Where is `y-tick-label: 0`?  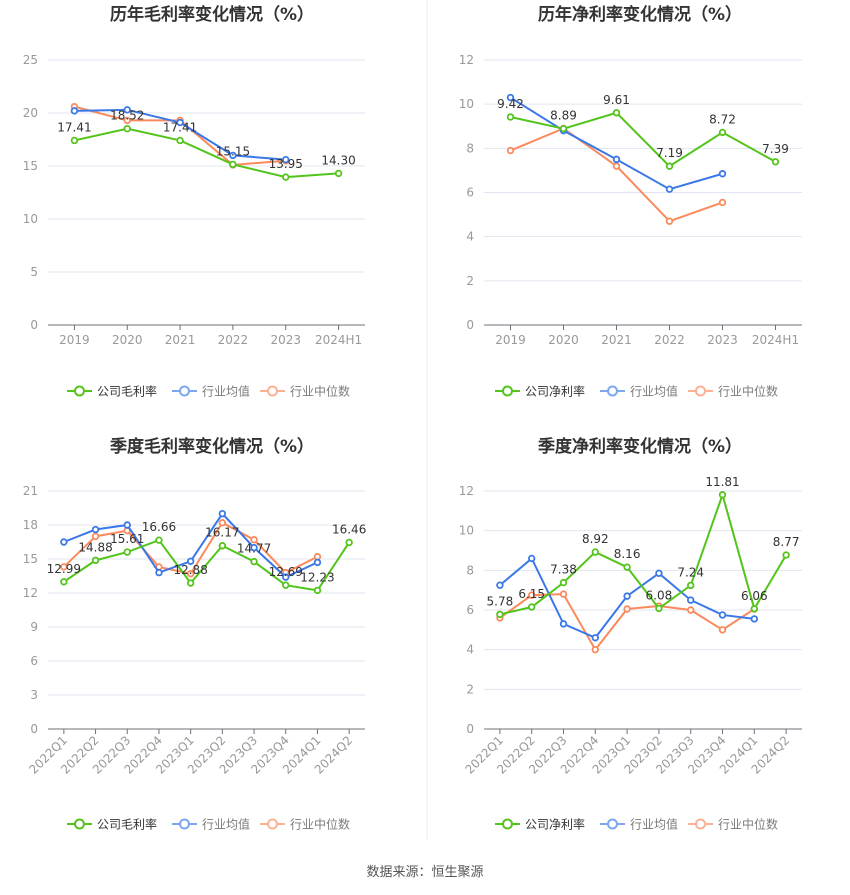 y-tick-label: 0 is located at coordinates (470, 729).